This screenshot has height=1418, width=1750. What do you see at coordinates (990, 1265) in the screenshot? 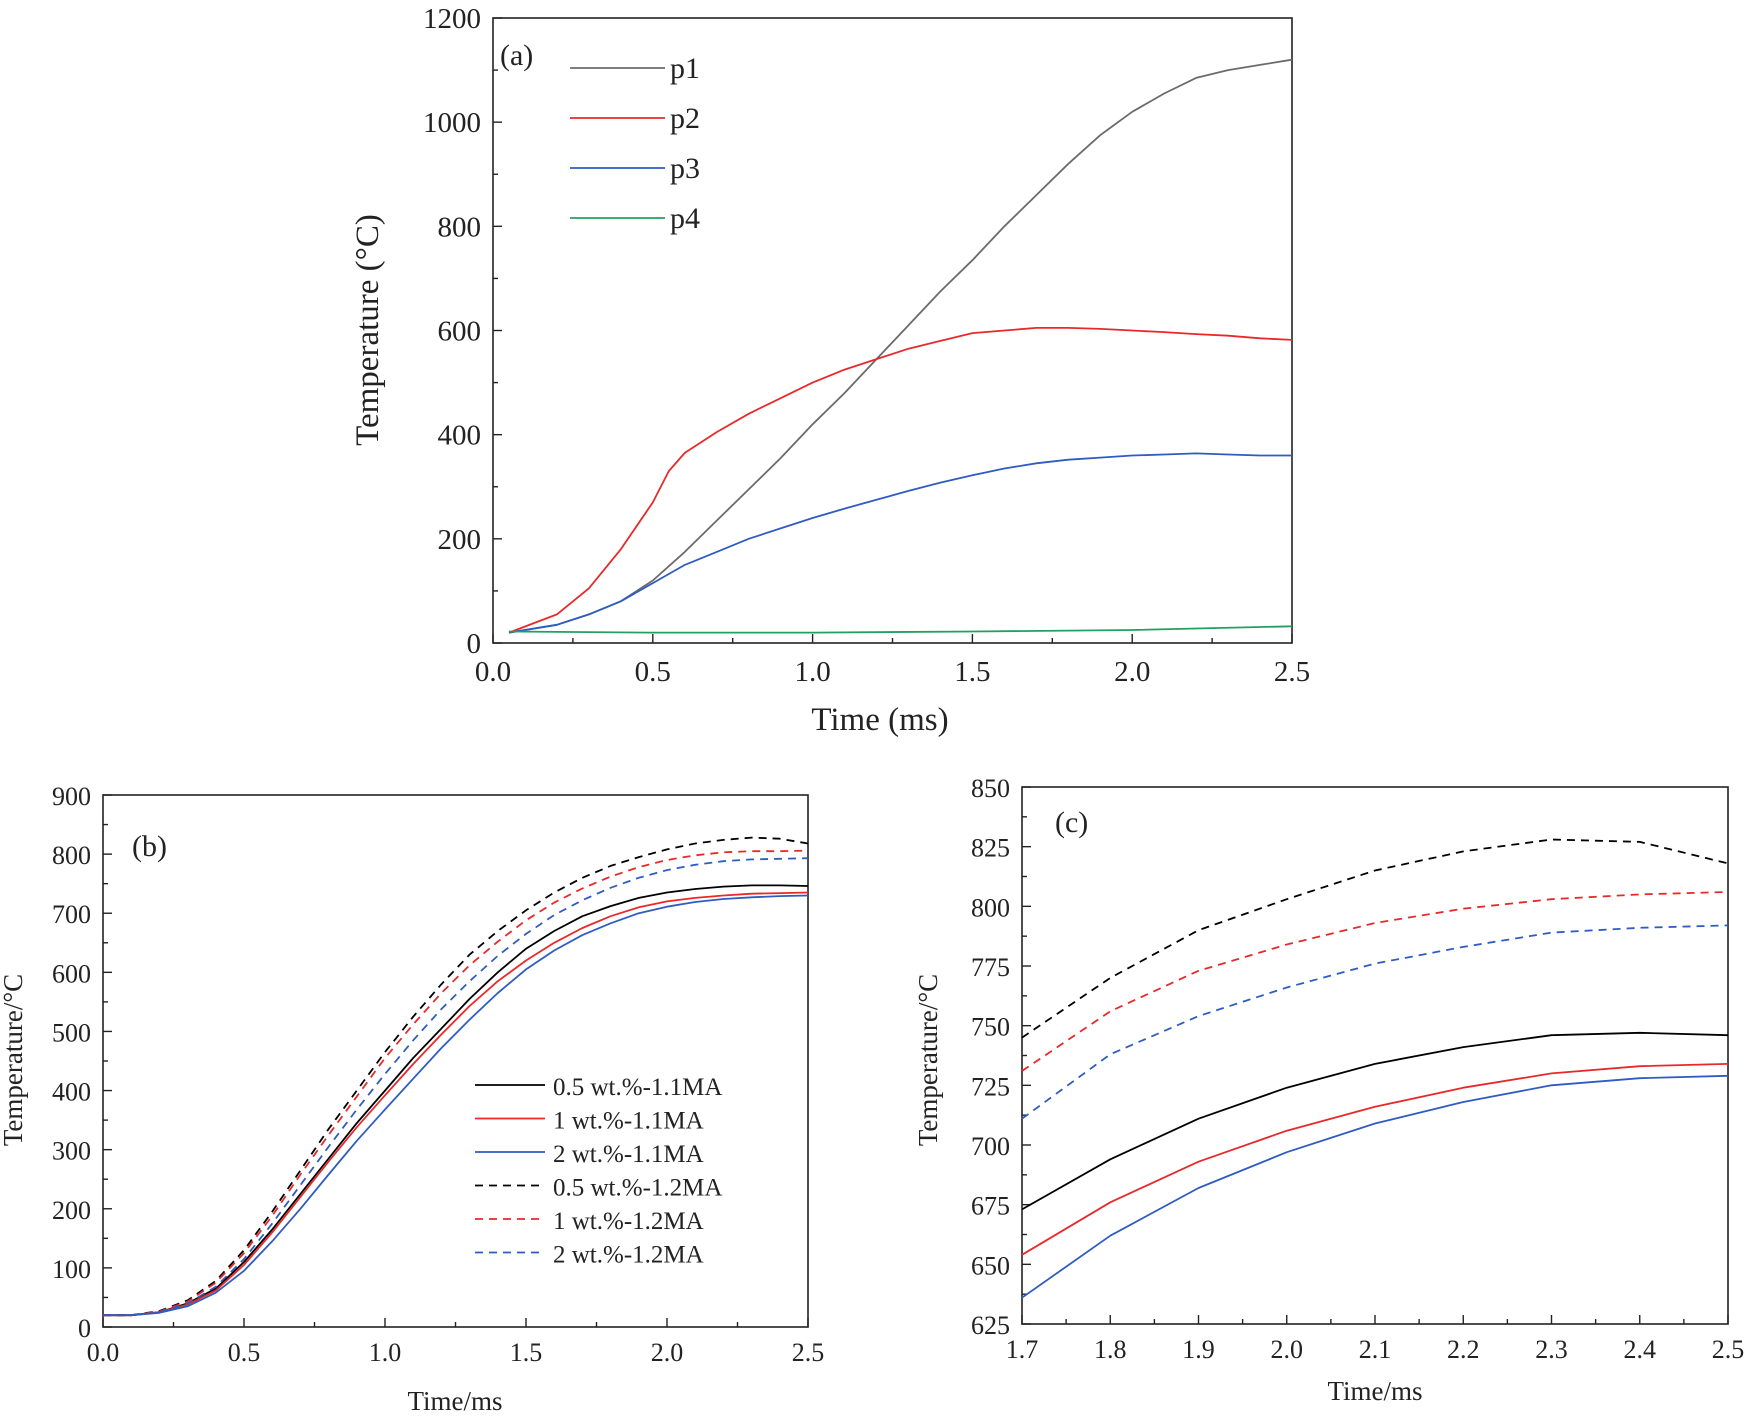
I see `y-tick-label: 650` at bounding box center [990, 1265].